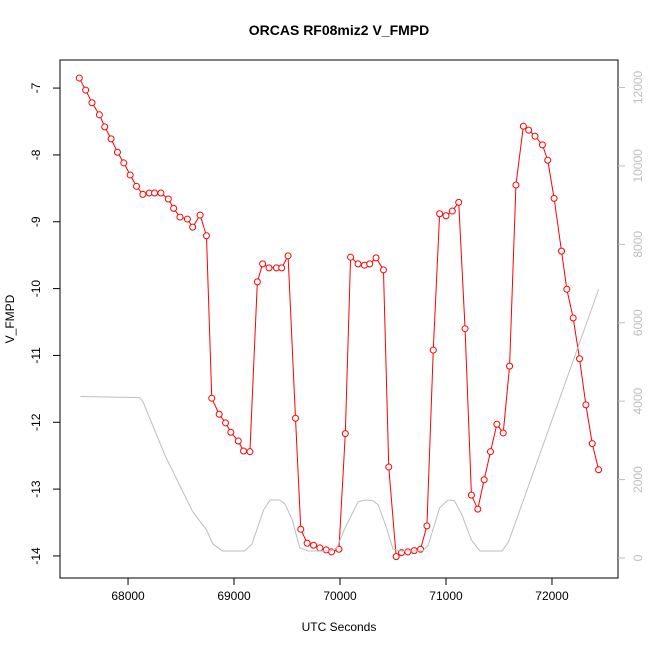 The height and width of the screenshot is (650, 650). I want to click on x-tick-label: 69000, so click(234, 596).